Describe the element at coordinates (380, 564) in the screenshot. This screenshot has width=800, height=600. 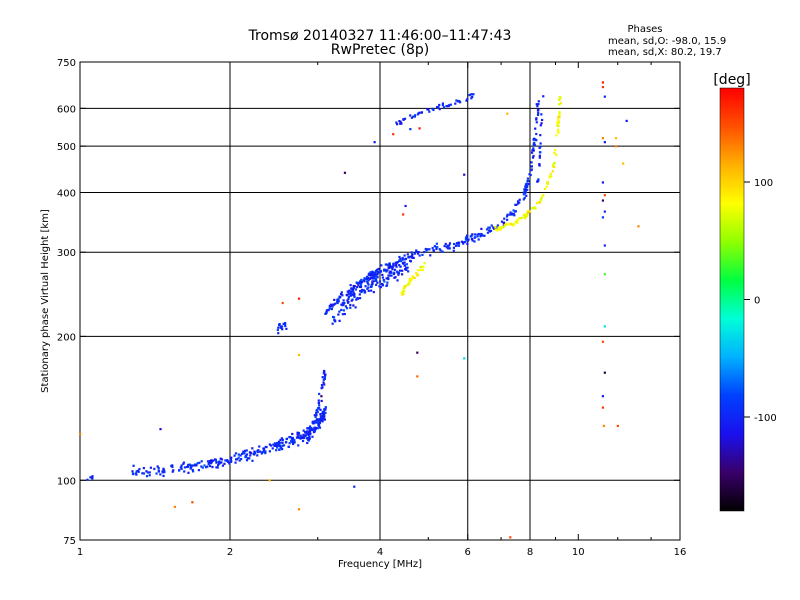
I see `x-axis-label: Frequency [MHz]` at that location.